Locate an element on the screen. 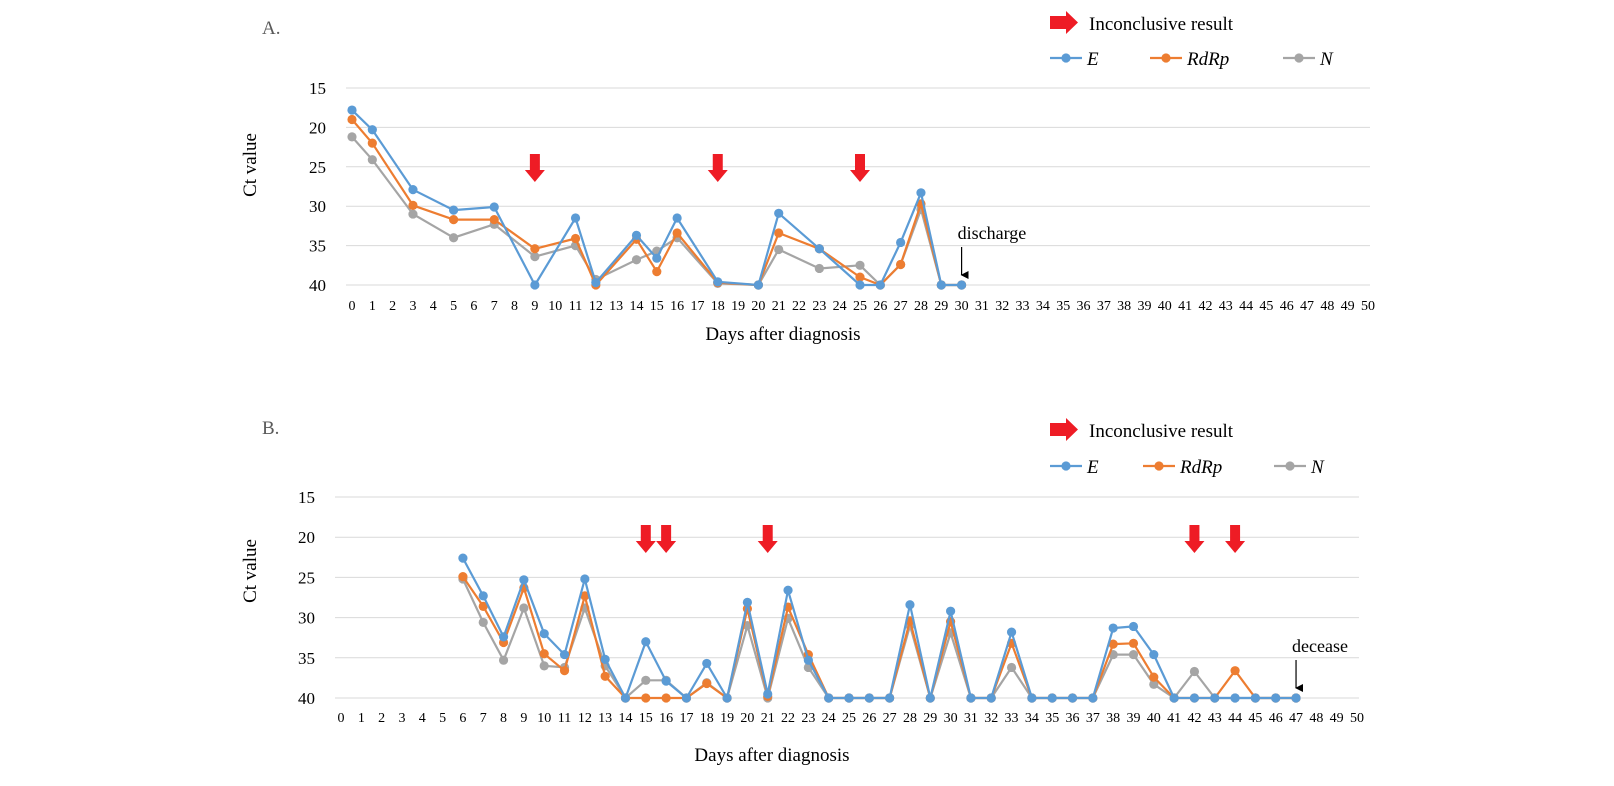 The height and width of the screenshot is (786, 1614). legend: Inconclusive result E RdRp N is located at coordinates (1192, 40).